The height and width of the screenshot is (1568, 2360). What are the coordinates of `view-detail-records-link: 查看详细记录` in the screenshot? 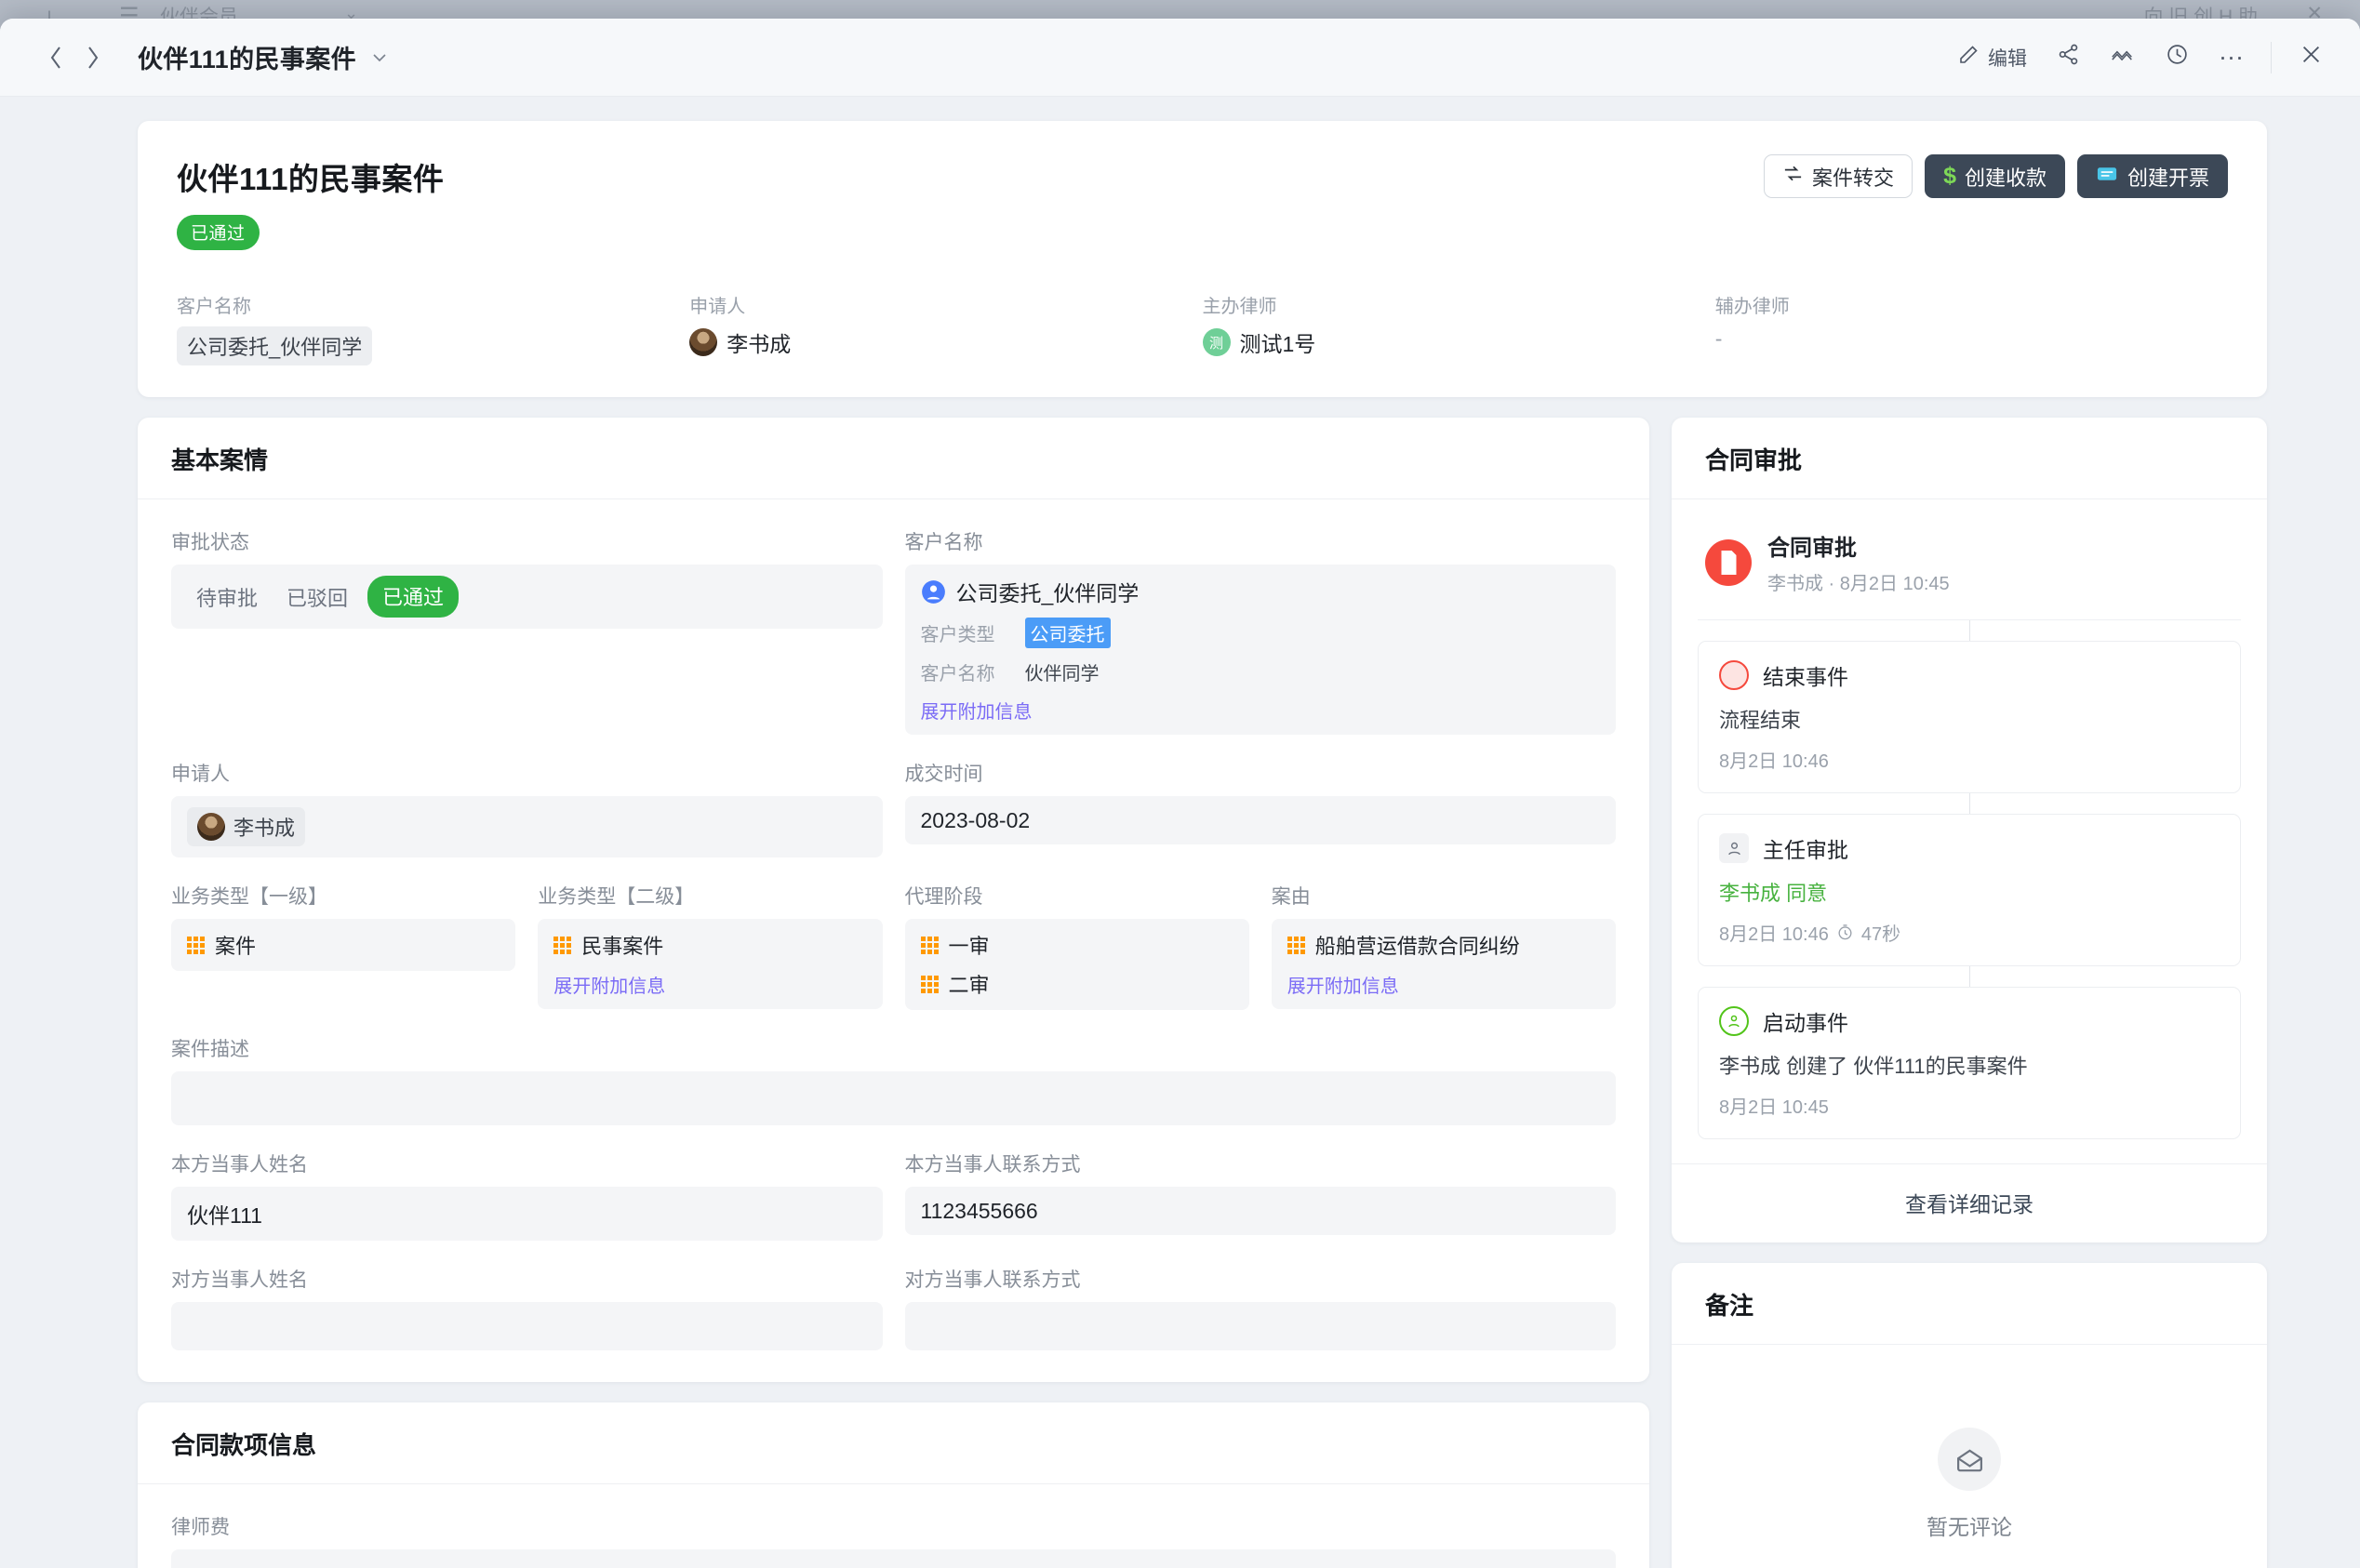 It's located at (1969, 1202).